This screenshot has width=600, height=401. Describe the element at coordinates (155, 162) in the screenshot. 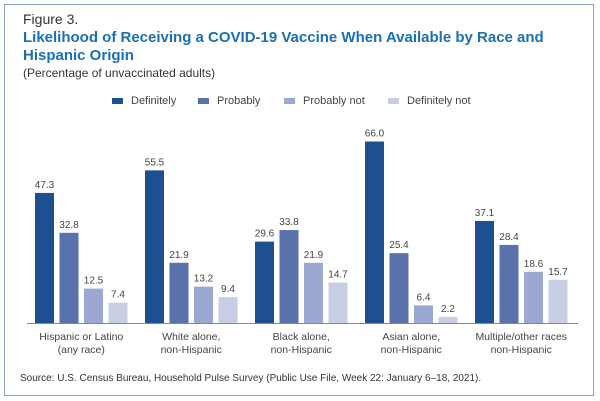

I see `data-label: 55.5` at that location.